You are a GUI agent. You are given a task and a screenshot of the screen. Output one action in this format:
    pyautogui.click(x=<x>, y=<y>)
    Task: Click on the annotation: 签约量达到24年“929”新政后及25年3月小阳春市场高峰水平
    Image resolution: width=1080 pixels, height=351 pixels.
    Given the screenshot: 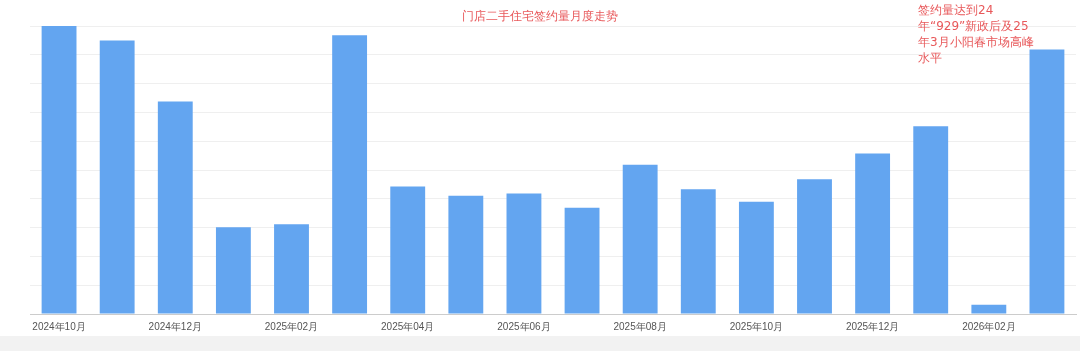 What is the action you would take?
    pyautogui.click(x=976, y=34)
    